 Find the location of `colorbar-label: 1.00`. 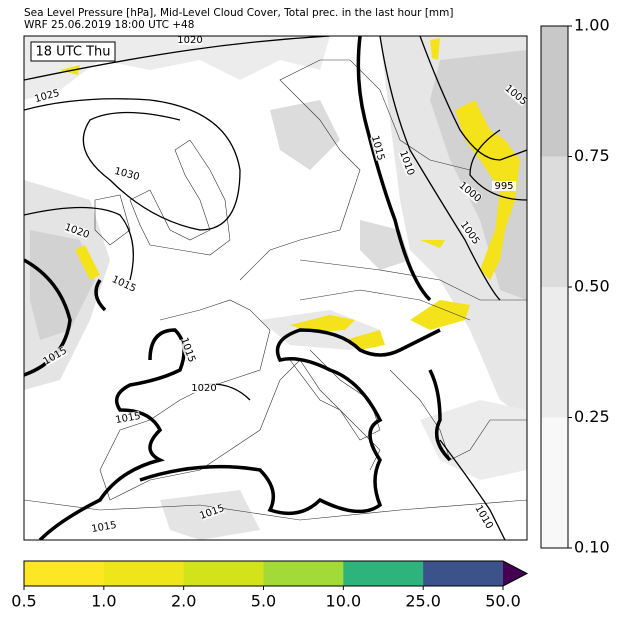

colorbar-label: 1.00 is located at coordinates (592, 25).